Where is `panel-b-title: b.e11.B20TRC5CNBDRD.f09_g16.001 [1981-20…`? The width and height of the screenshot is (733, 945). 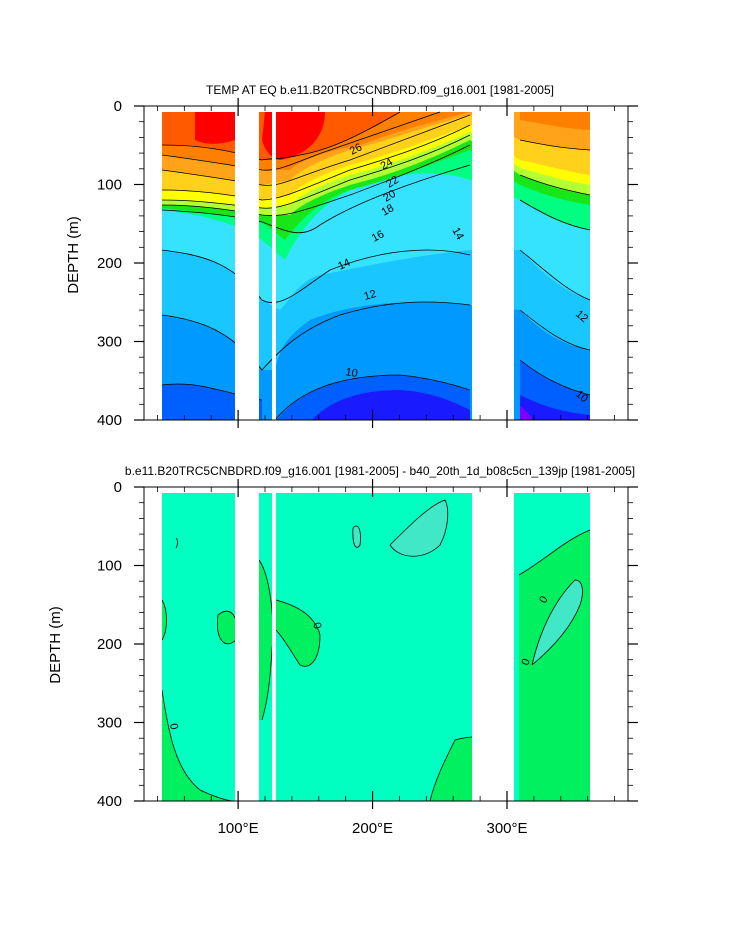
panel-b-title: b.e11.B20TRC5CNBDRD.f09_g16.001 [1981-20… is located at coordinates (380, 471).